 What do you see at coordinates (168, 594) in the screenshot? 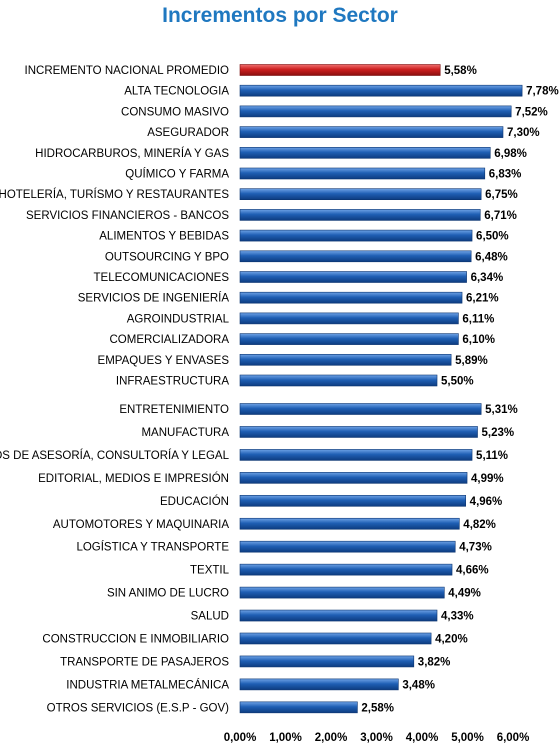
I see `category-label: SIN ANIMO DE LUCRO` at bounding box center [168, 594].